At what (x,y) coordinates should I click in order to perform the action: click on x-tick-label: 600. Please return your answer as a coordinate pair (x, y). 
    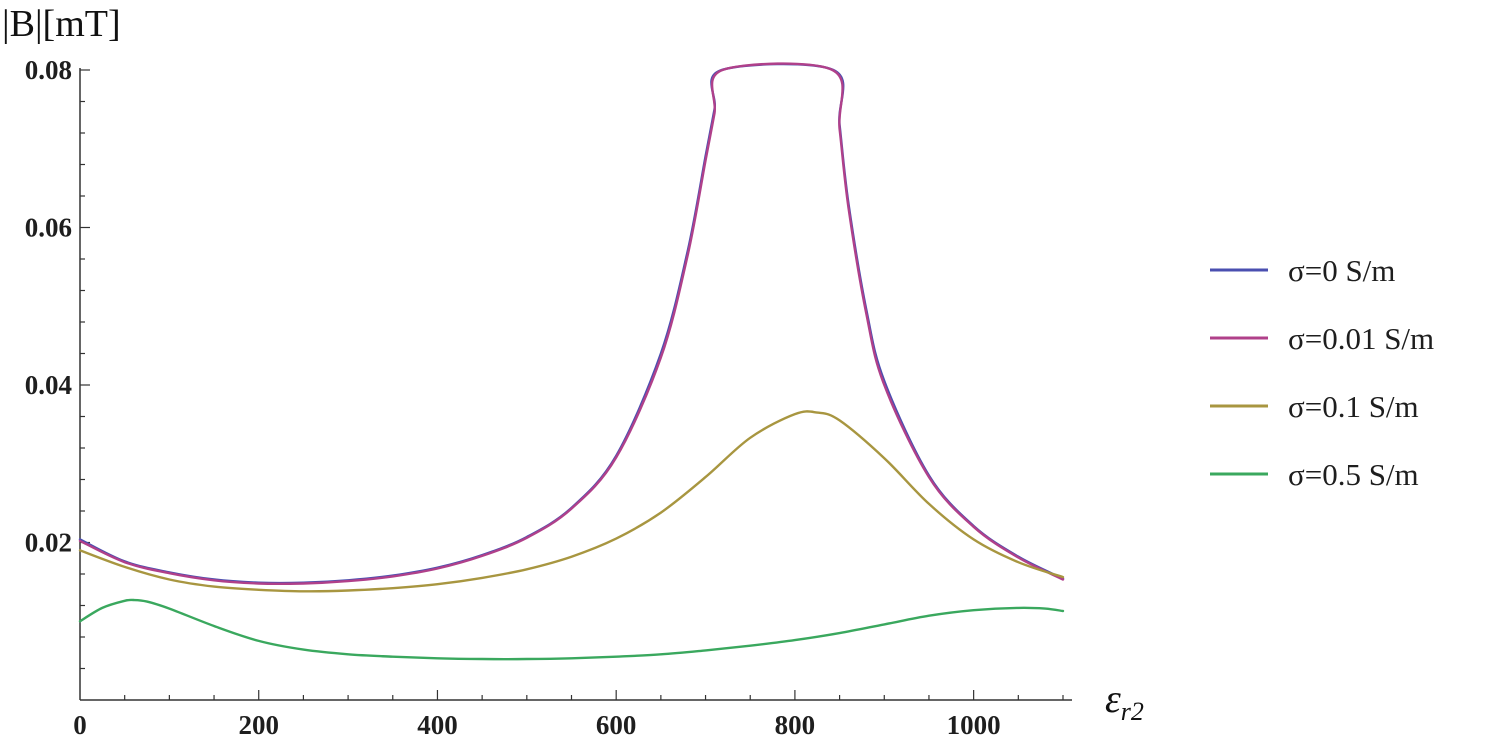
    Looking at the image, I should click on (616, 725).